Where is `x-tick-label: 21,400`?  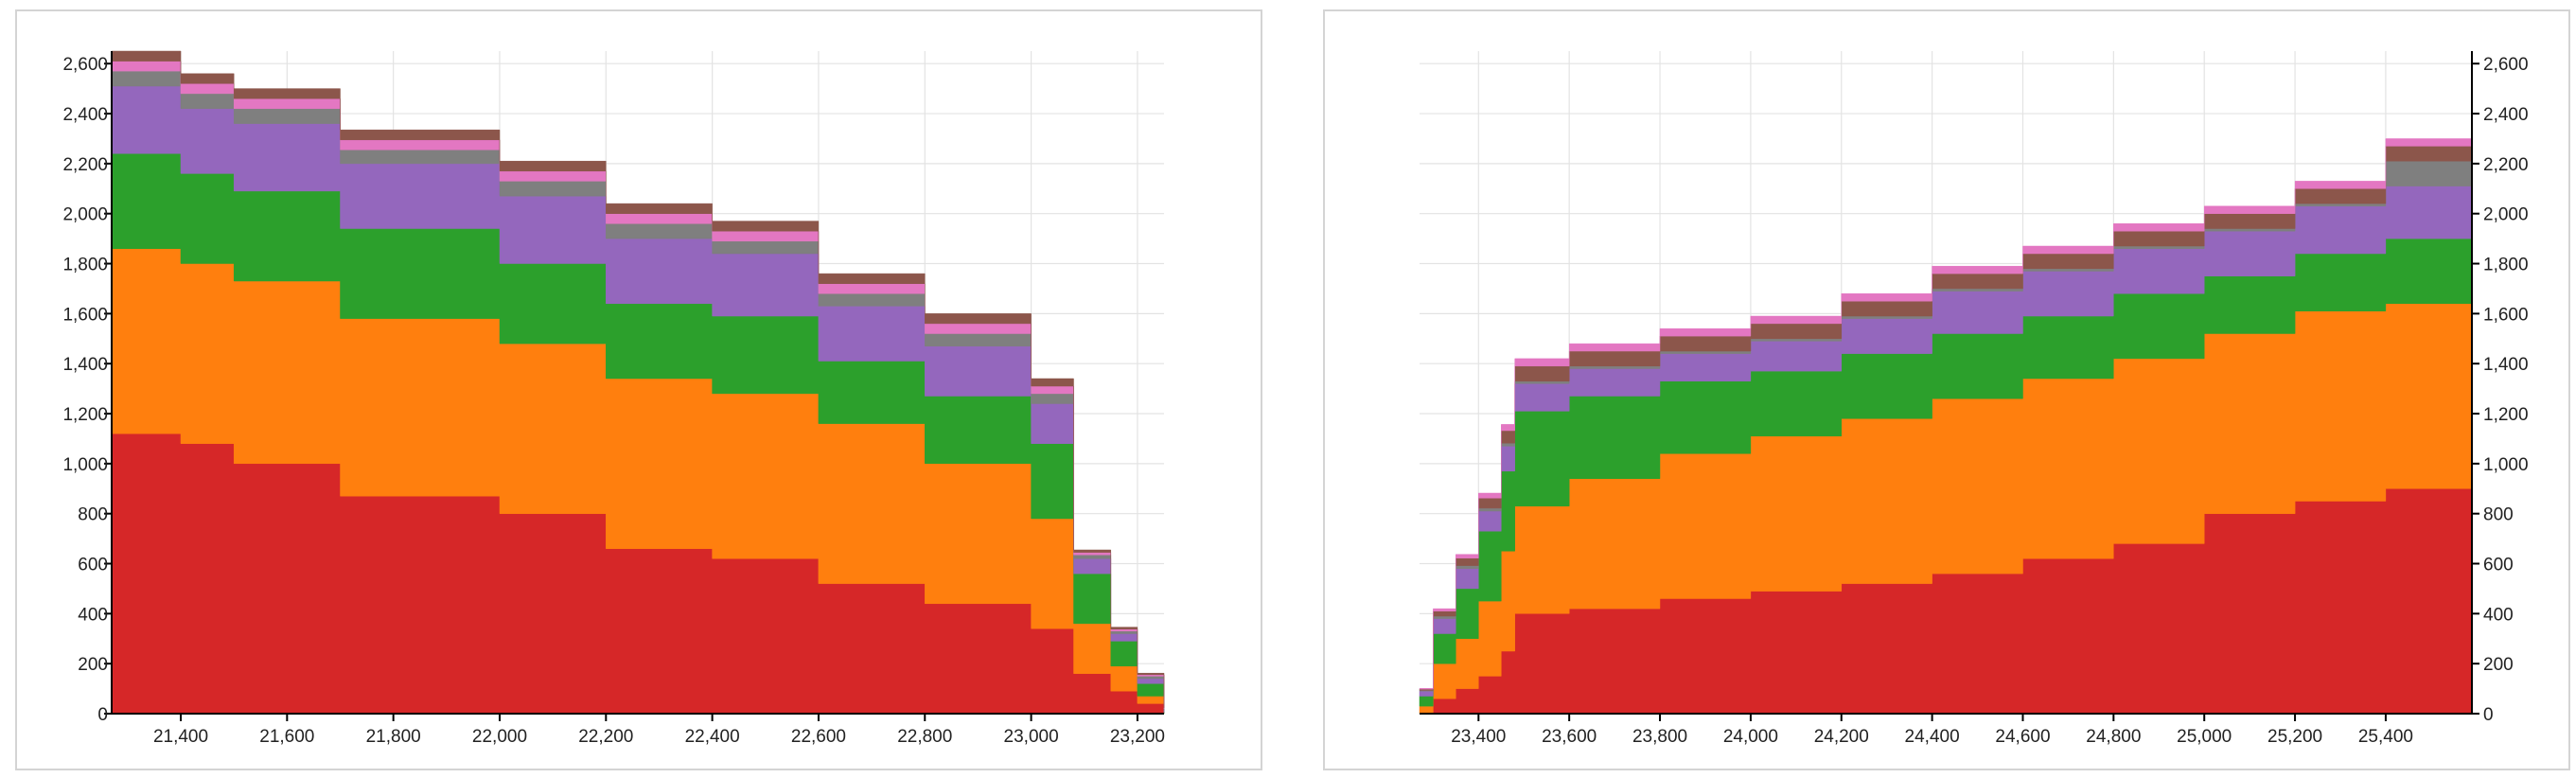 x-tick-label: 21,400 is located at coordinates (180, 737).